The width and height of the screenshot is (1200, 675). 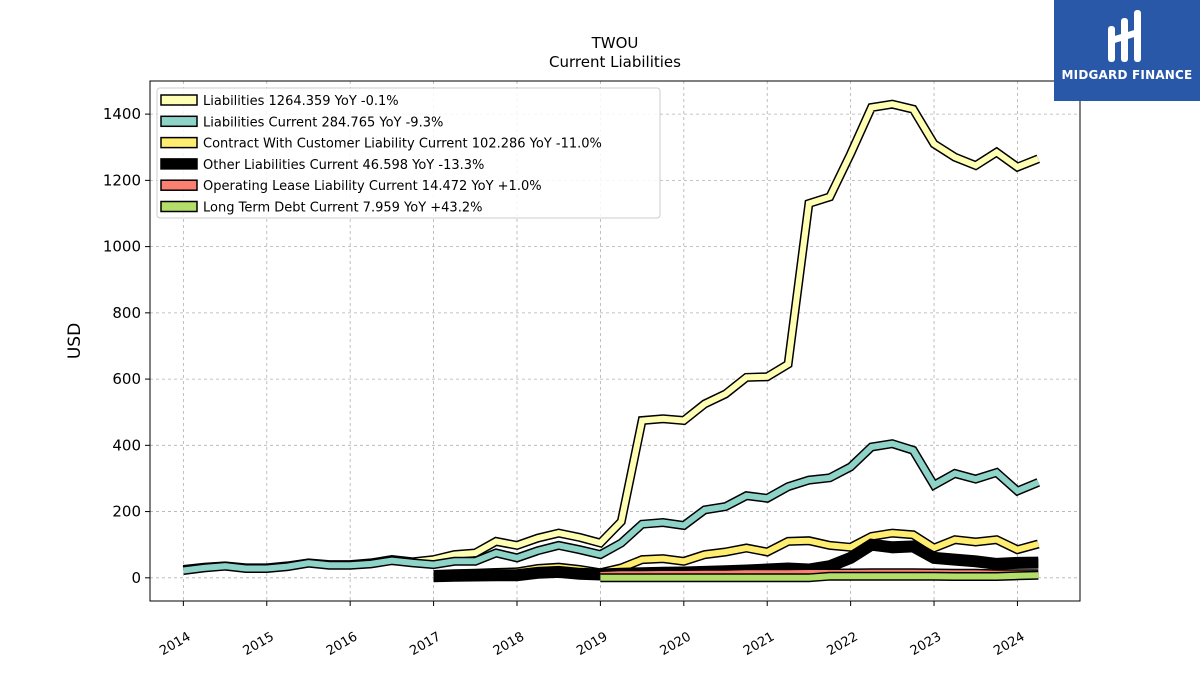 I want to click on y-tick-label: 1400, so click(x=122, y=114).